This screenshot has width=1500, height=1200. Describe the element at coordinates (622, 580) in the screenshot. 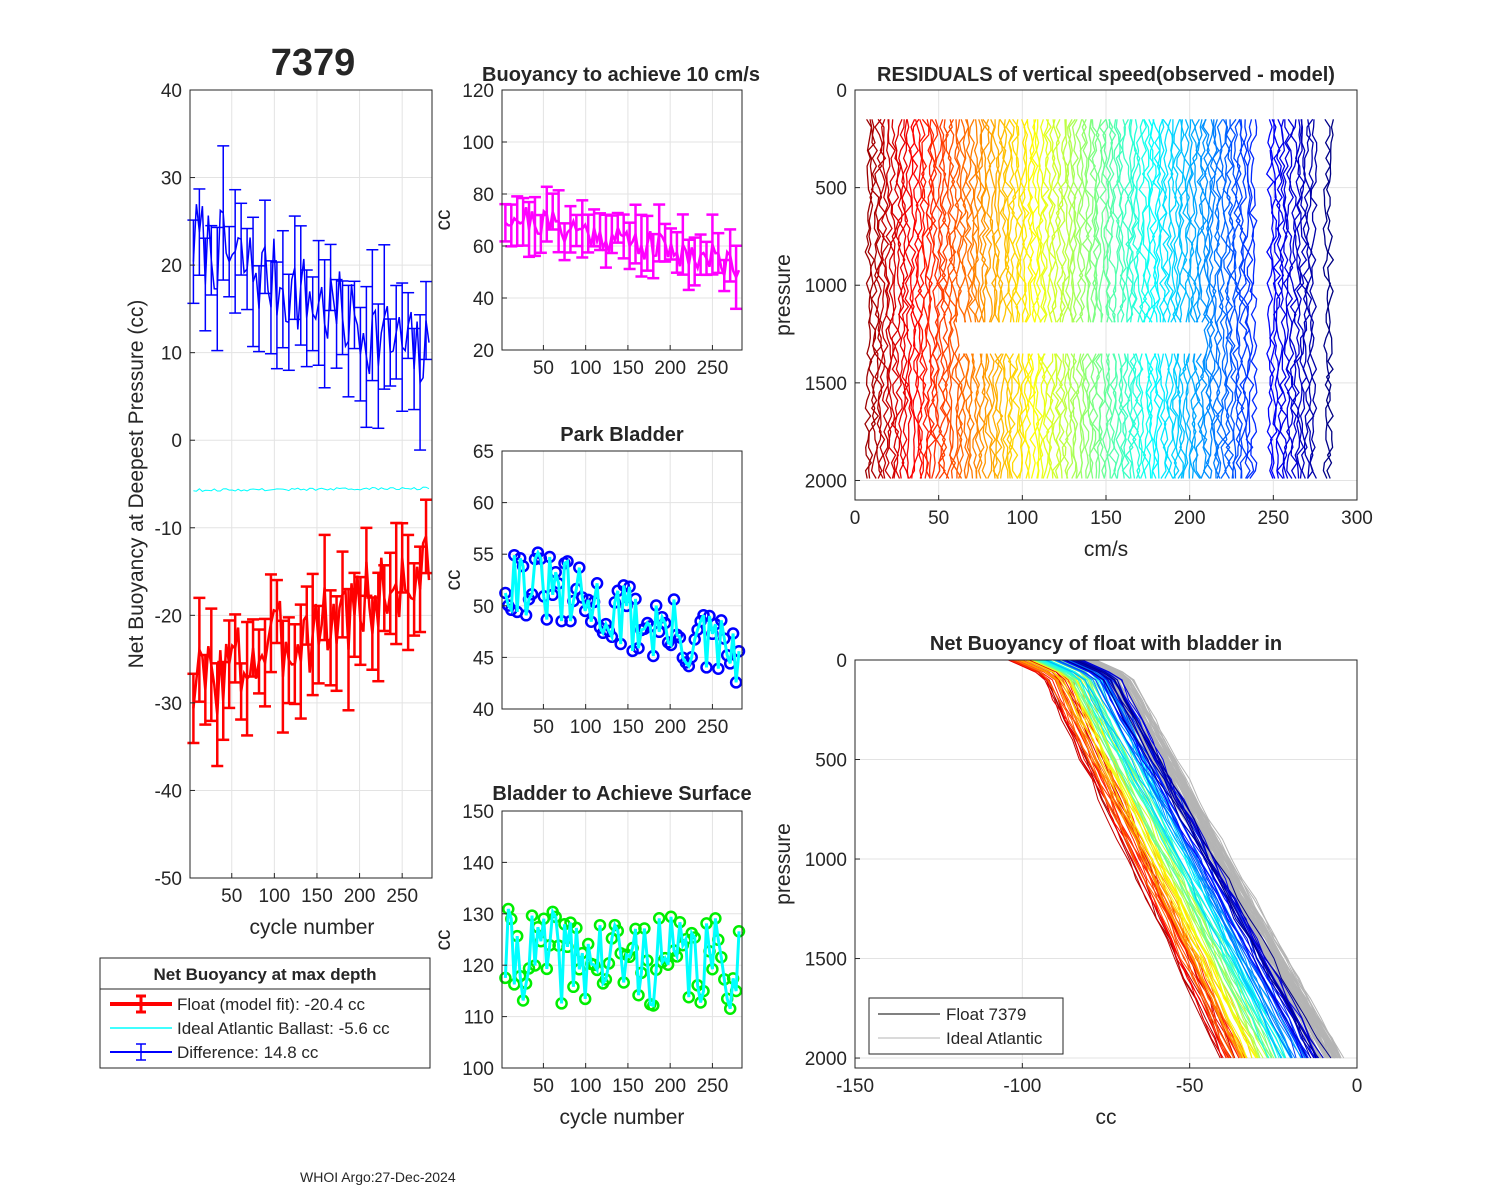

I see `park-bladder-axes` at that location.